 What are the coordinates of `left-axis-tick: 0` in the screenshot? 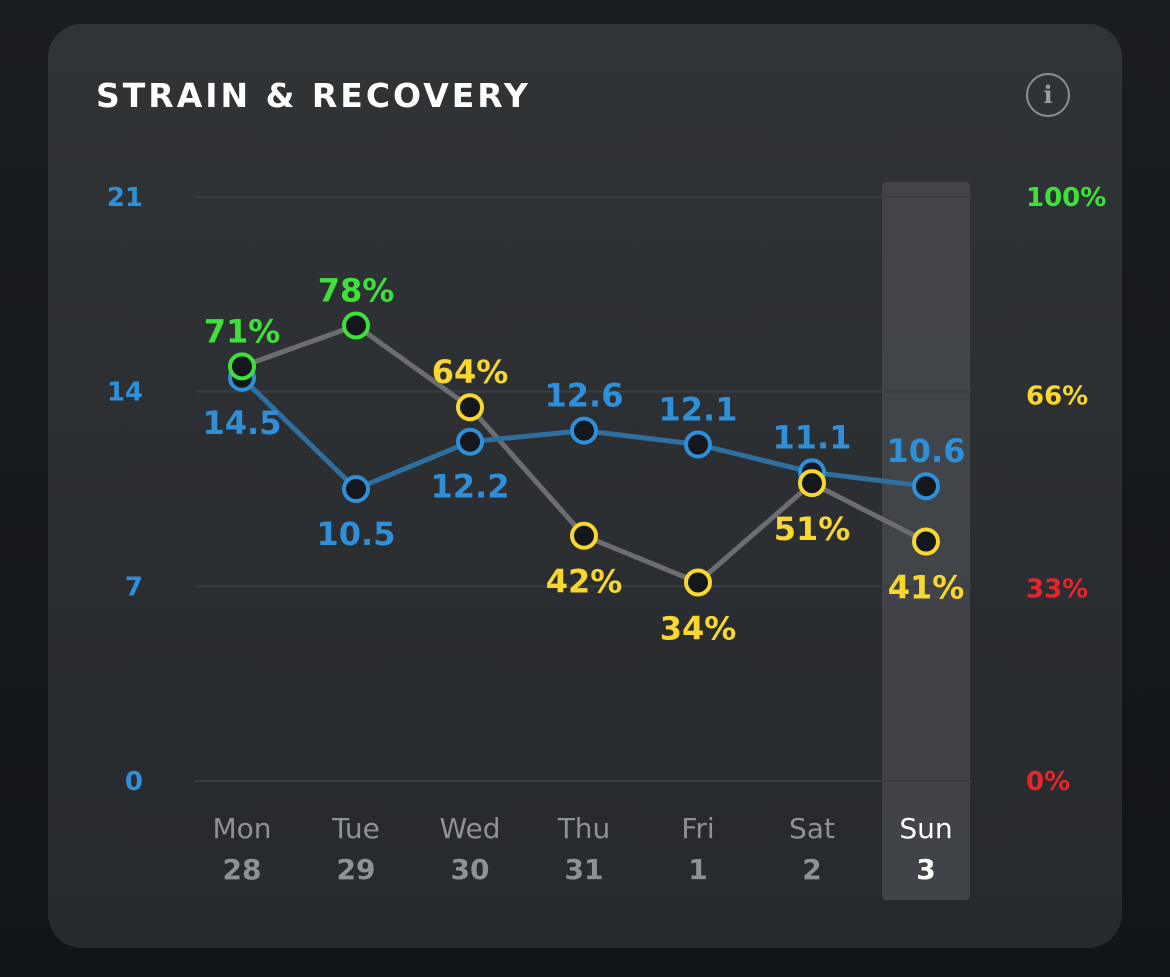 It's located at (134, 782).